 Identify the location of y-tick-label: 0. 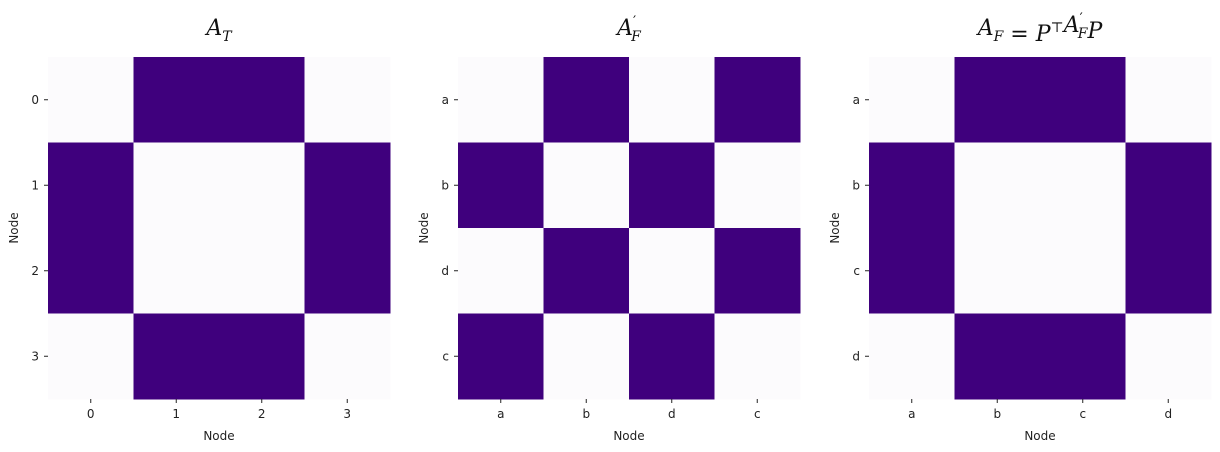
(35, 100).